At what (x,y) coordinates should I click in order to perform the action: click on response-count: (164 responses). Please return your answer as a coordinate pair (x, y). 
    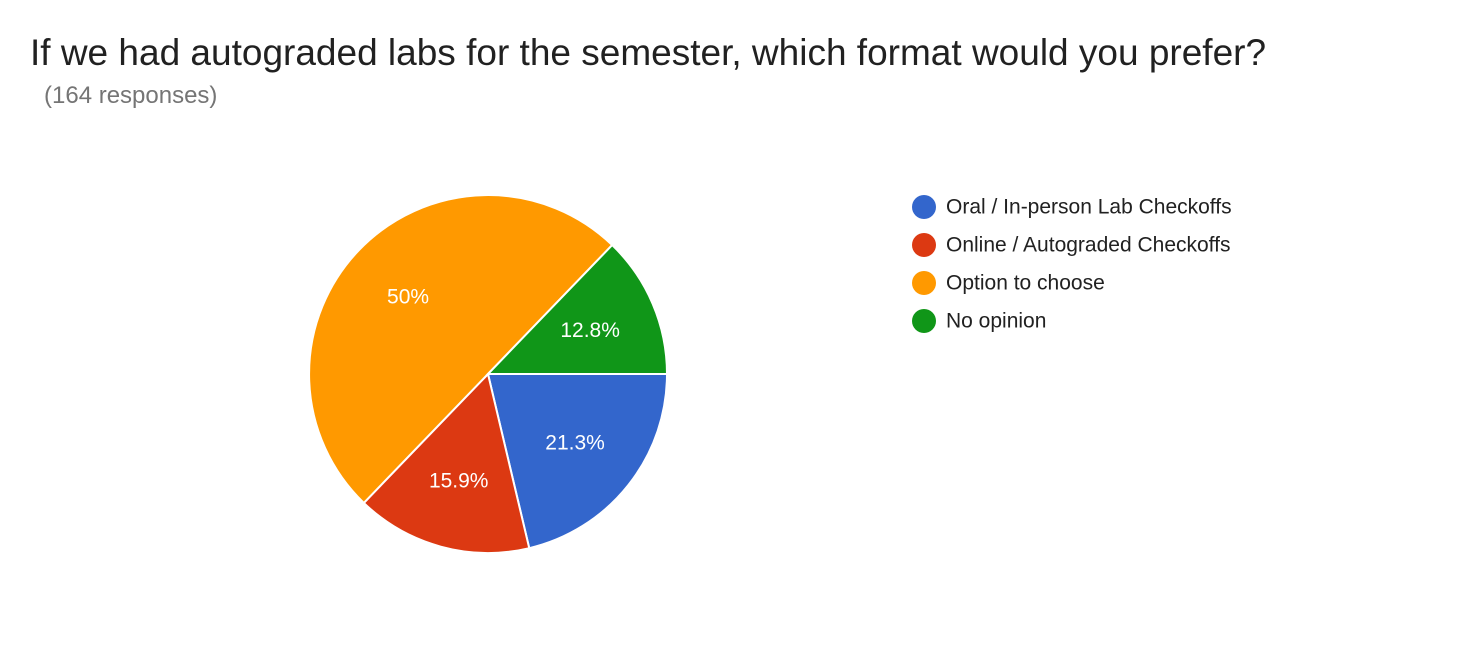
    Looking at the image, I should click on (131, 95).